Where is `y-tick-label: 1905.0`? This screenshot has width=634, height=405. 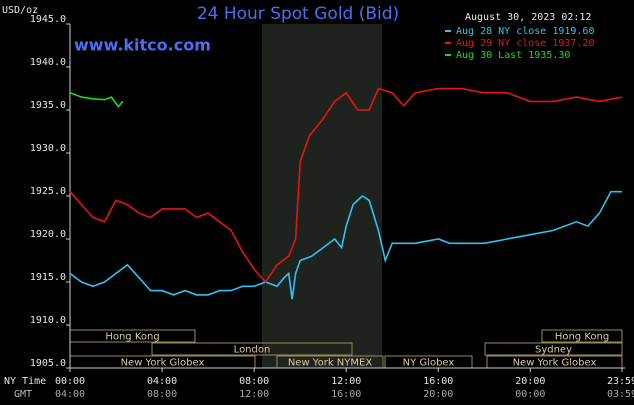
y-tick-label: 1905.0 is located at coordinates (48, 363).